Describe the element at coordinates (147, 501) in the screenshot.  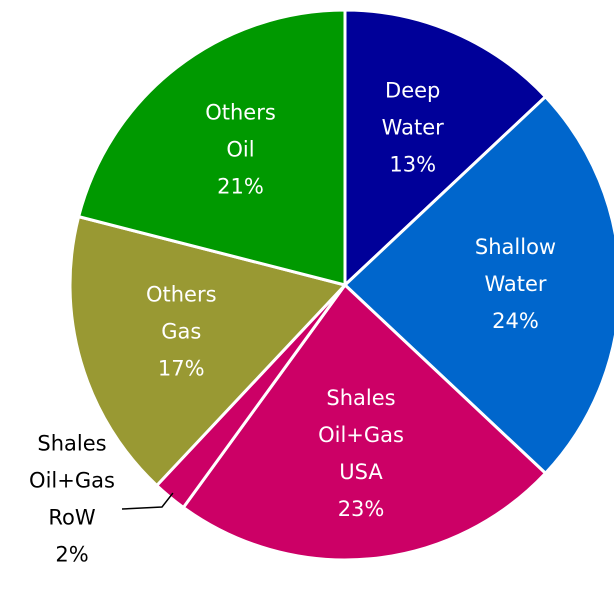
I see `leader-line` at that location.